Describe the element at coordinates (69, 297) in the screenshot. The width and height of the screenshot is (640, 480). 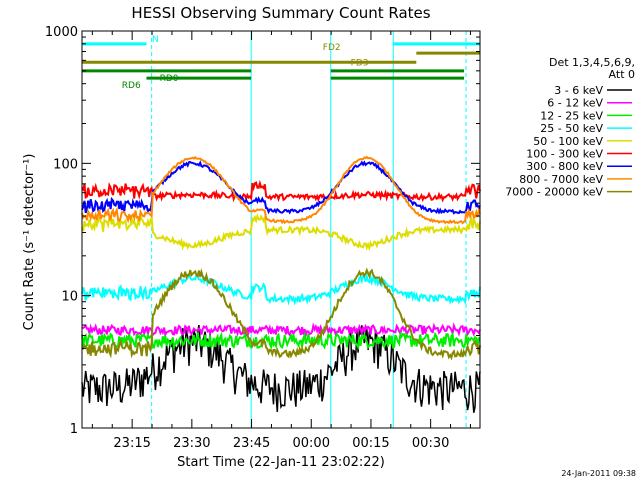
I see `y-tick-label-2: 10` at that location.